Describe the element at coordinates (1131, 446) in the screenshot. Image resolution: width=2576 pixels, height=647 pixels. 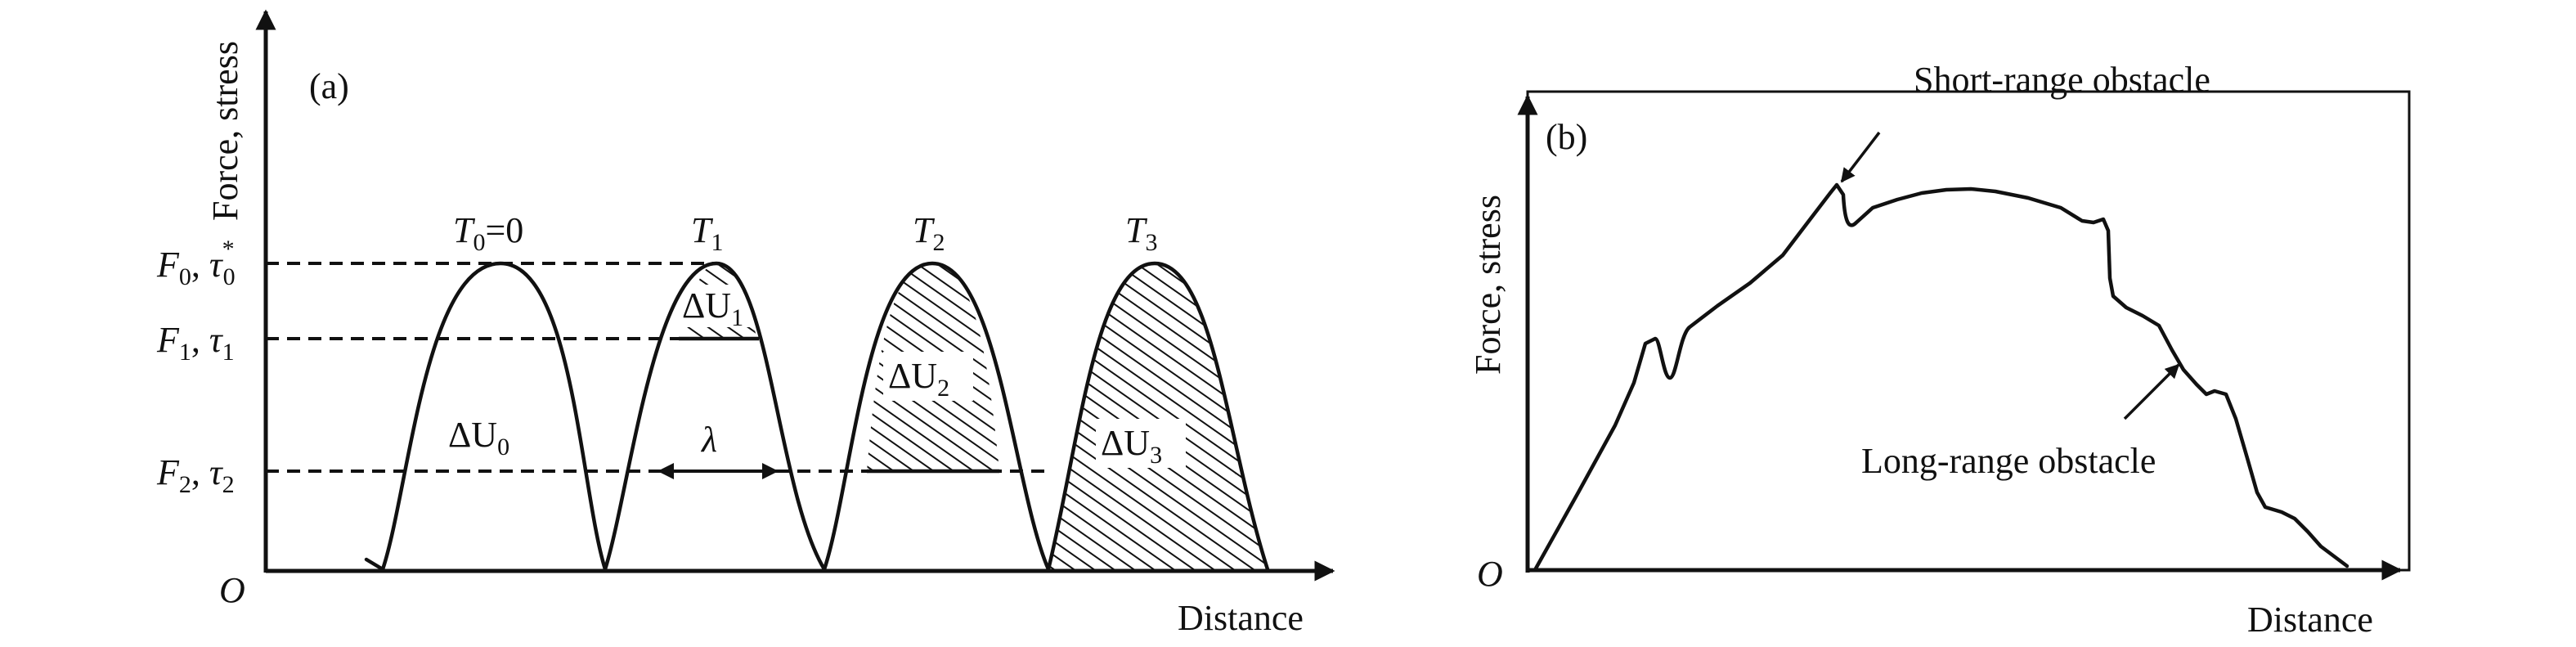
I see `energy-label-u3: ΔU3` at that location.